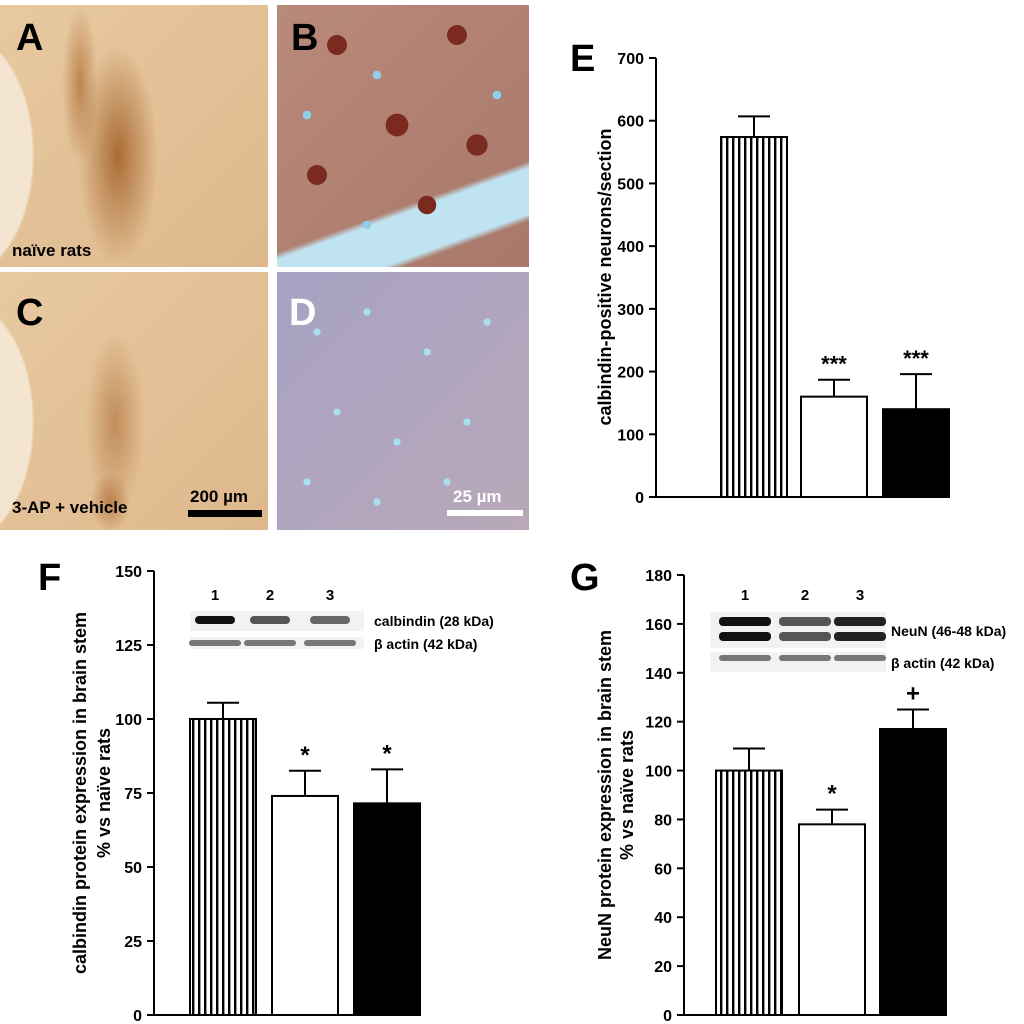 This screenshot has height=1024, width=1024. I want to click on chart-e-y-tick-label: 500, so click(630, 184).